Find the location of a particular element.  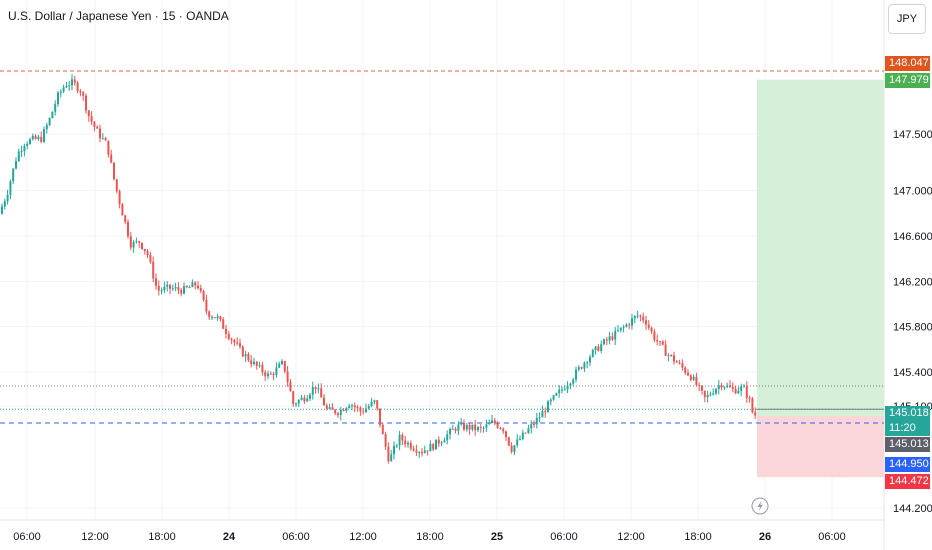

price-tick-label: 146.600 is located at coordinates (912, 237).